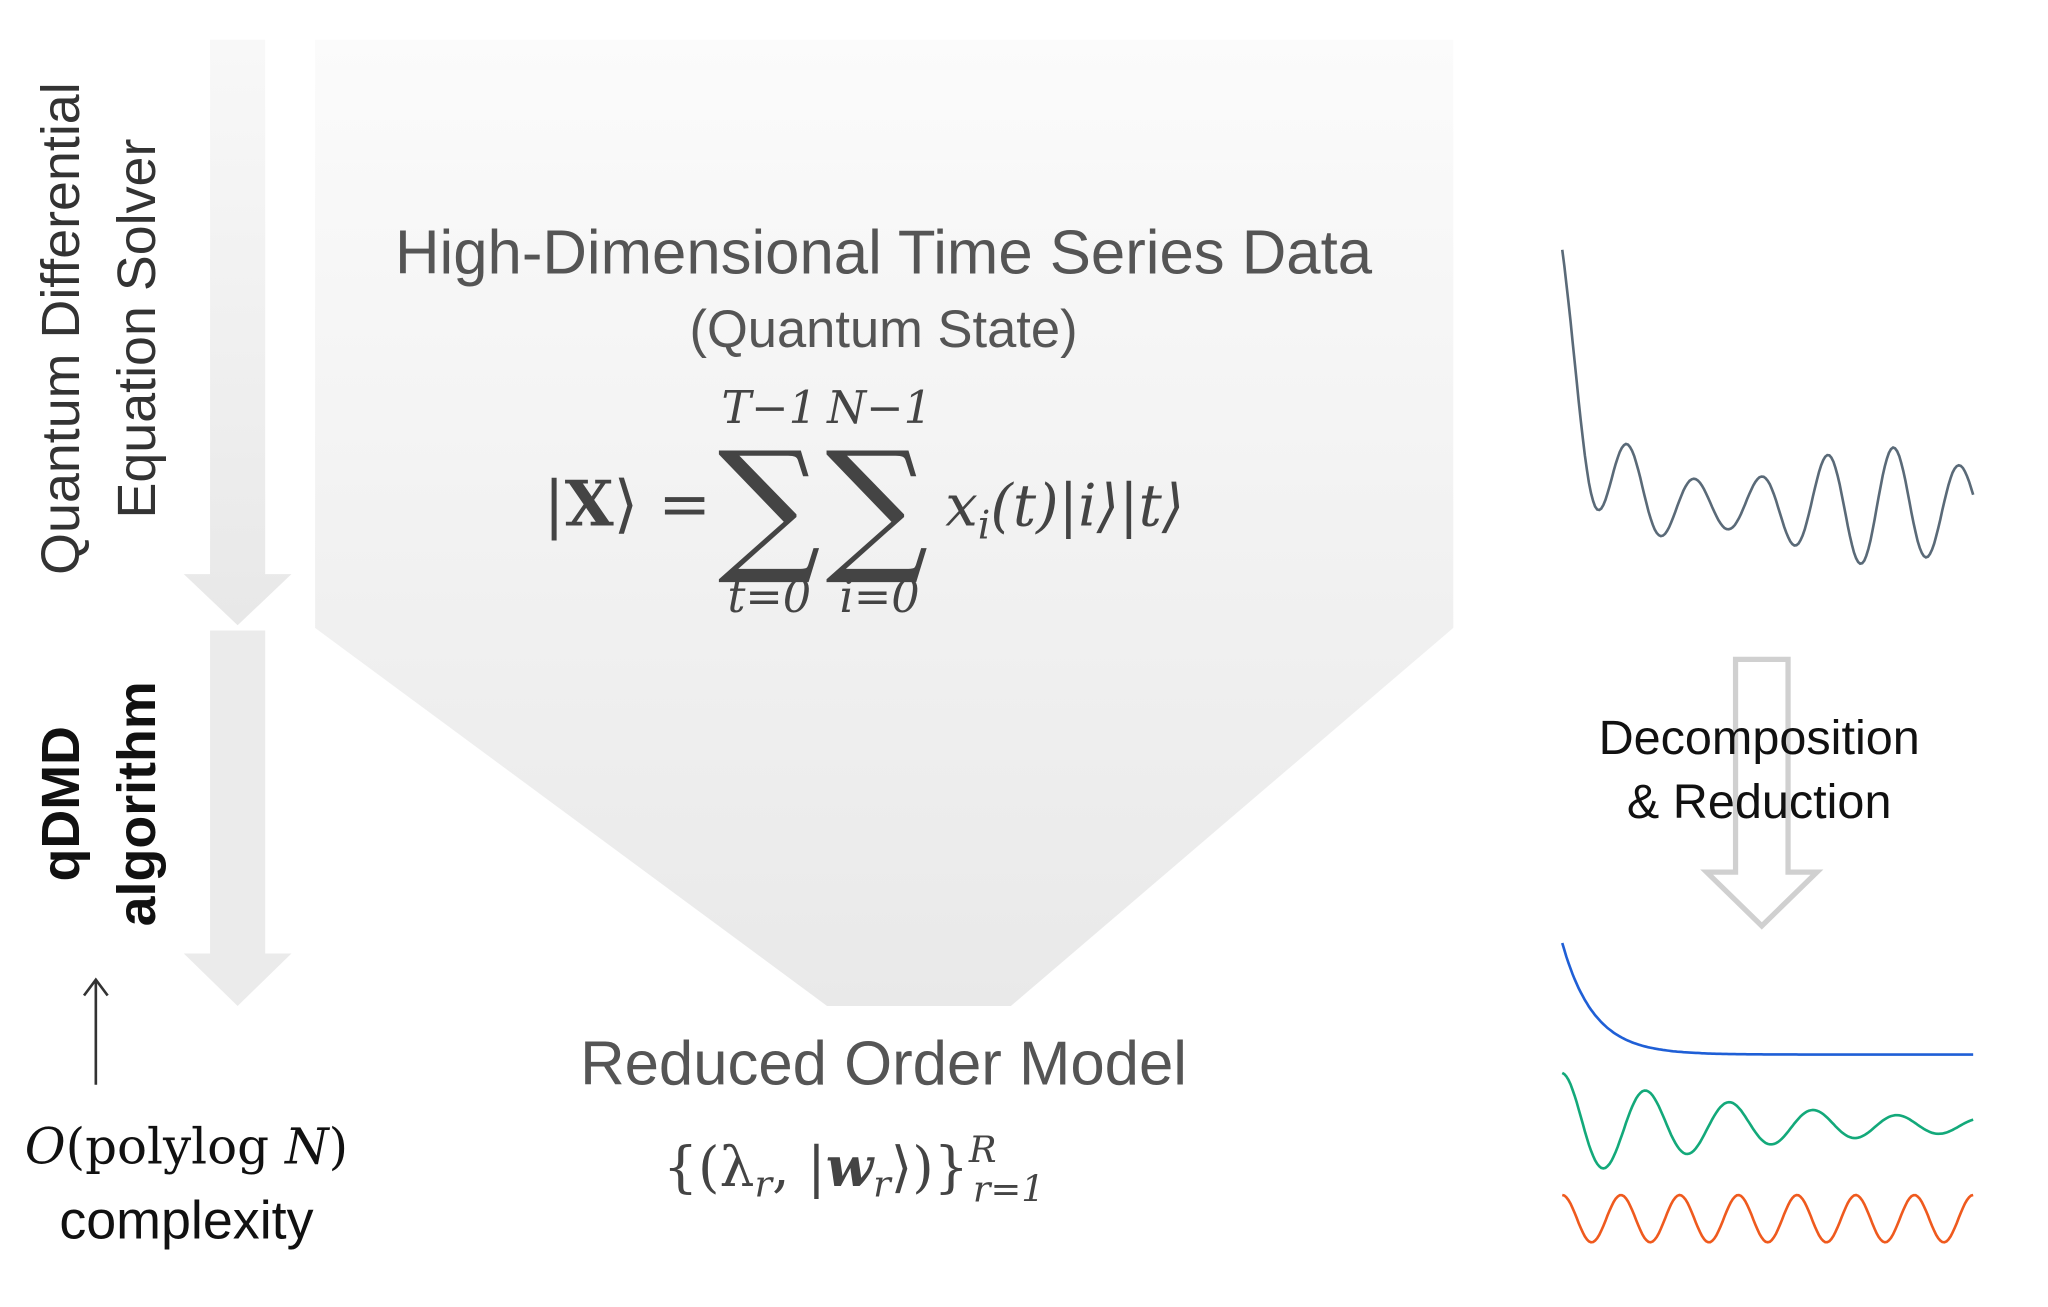 The image size is (2048, 1307). Describe the element at coordinates (307, 1147) in the screenshot. I see `formula-part: N` at that location.